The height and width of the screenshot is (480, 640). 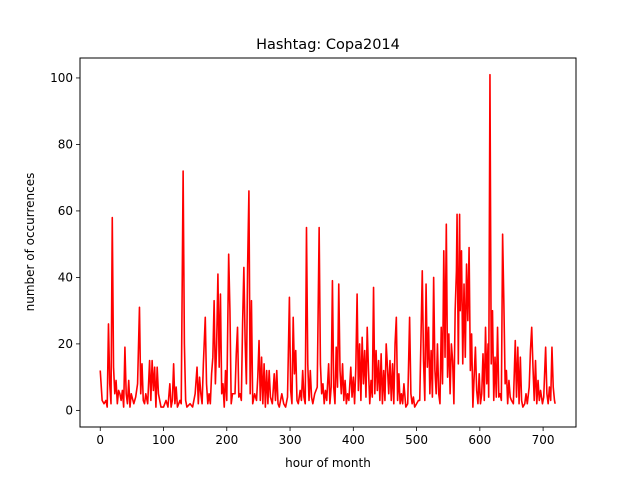 I want to click on x-tick-label: 500, so click(x=416, y=440).